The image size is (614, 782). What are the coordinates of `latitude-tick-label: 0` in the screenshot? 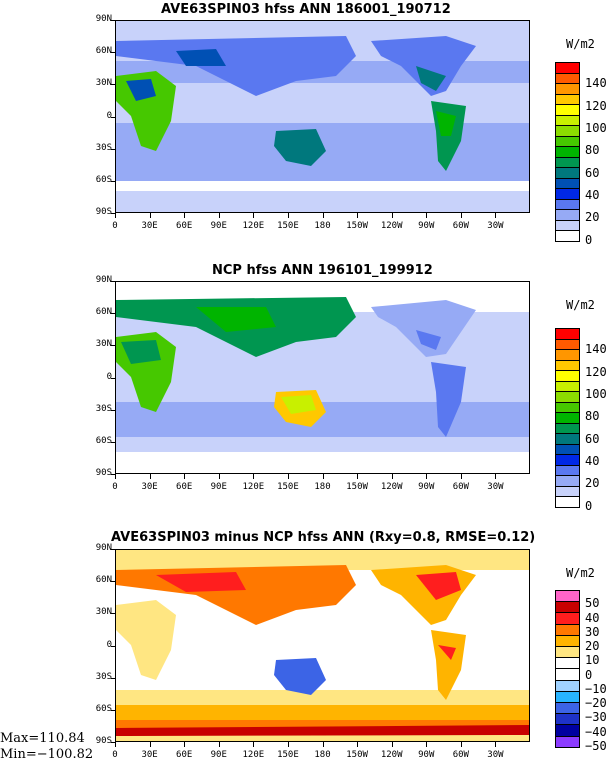 It's located at (109, 644).